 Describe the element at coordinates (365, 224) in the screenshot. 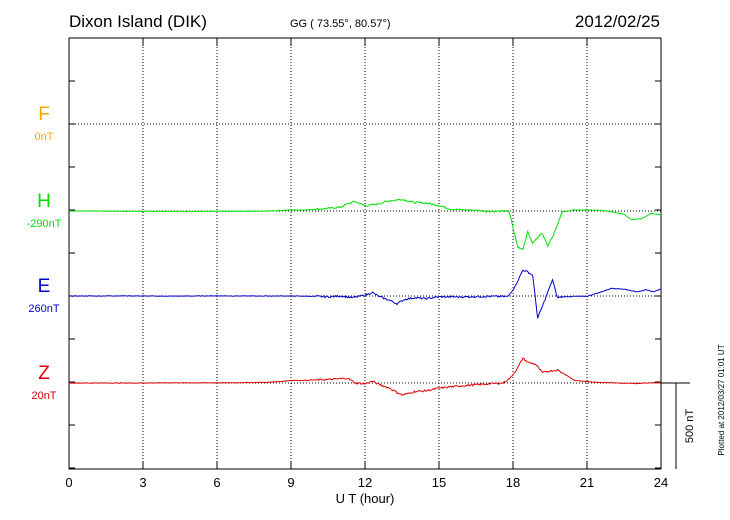

I see `series-line-H` at that location.